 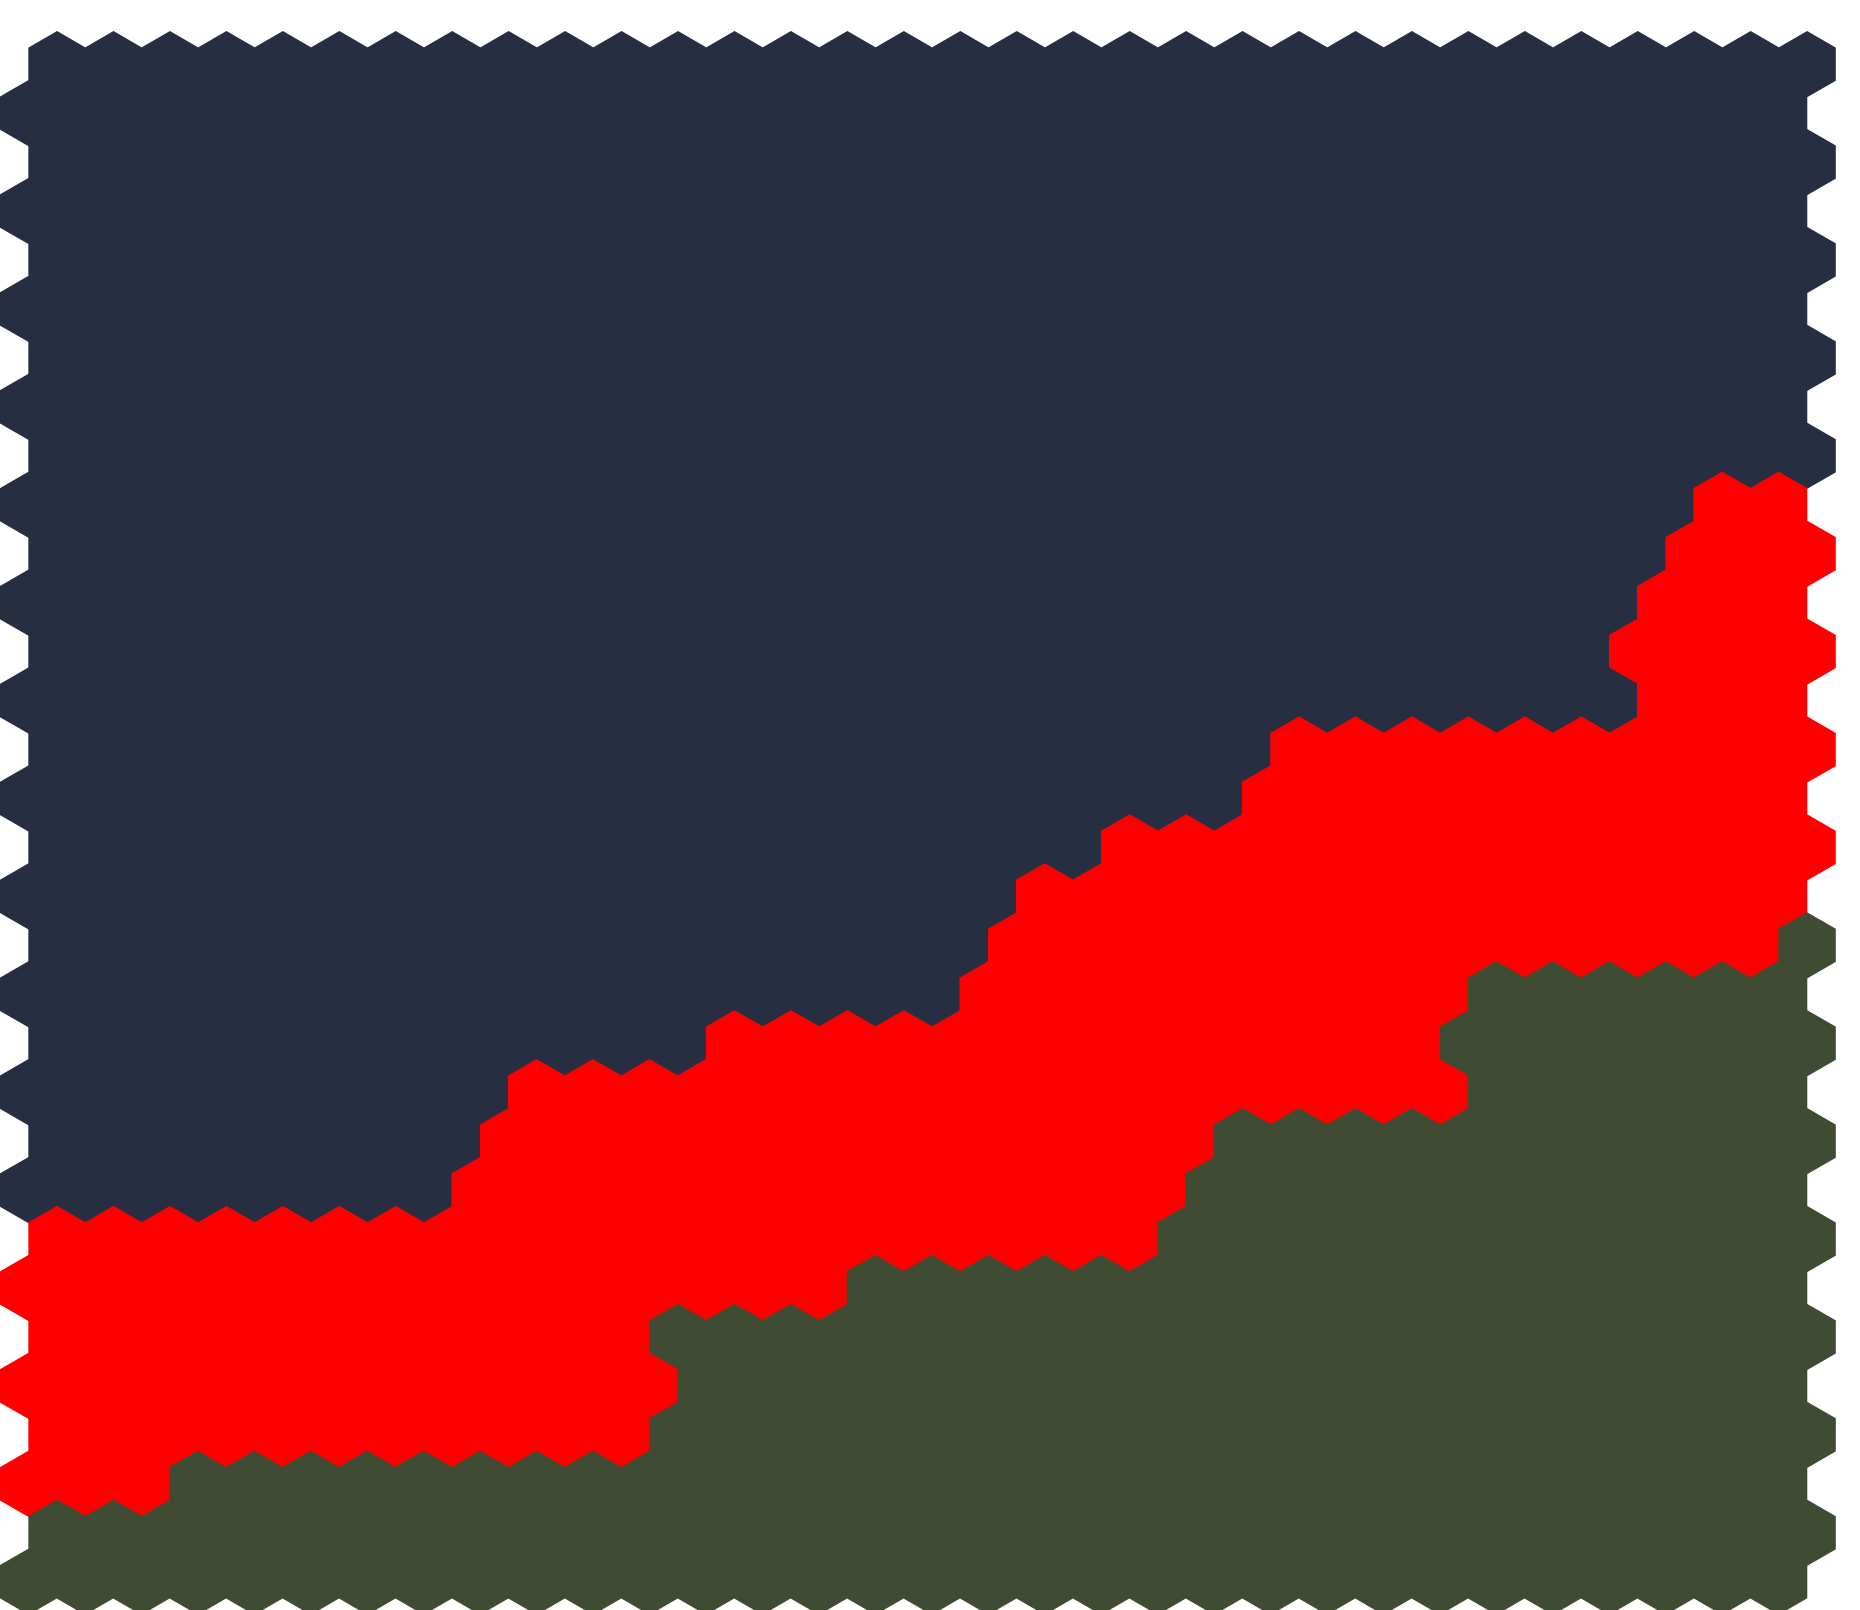 What do you see at coordinates (1778, 1579) in the screenshot?
I see `hex-bottom` at bounding box center [1778, 1579].